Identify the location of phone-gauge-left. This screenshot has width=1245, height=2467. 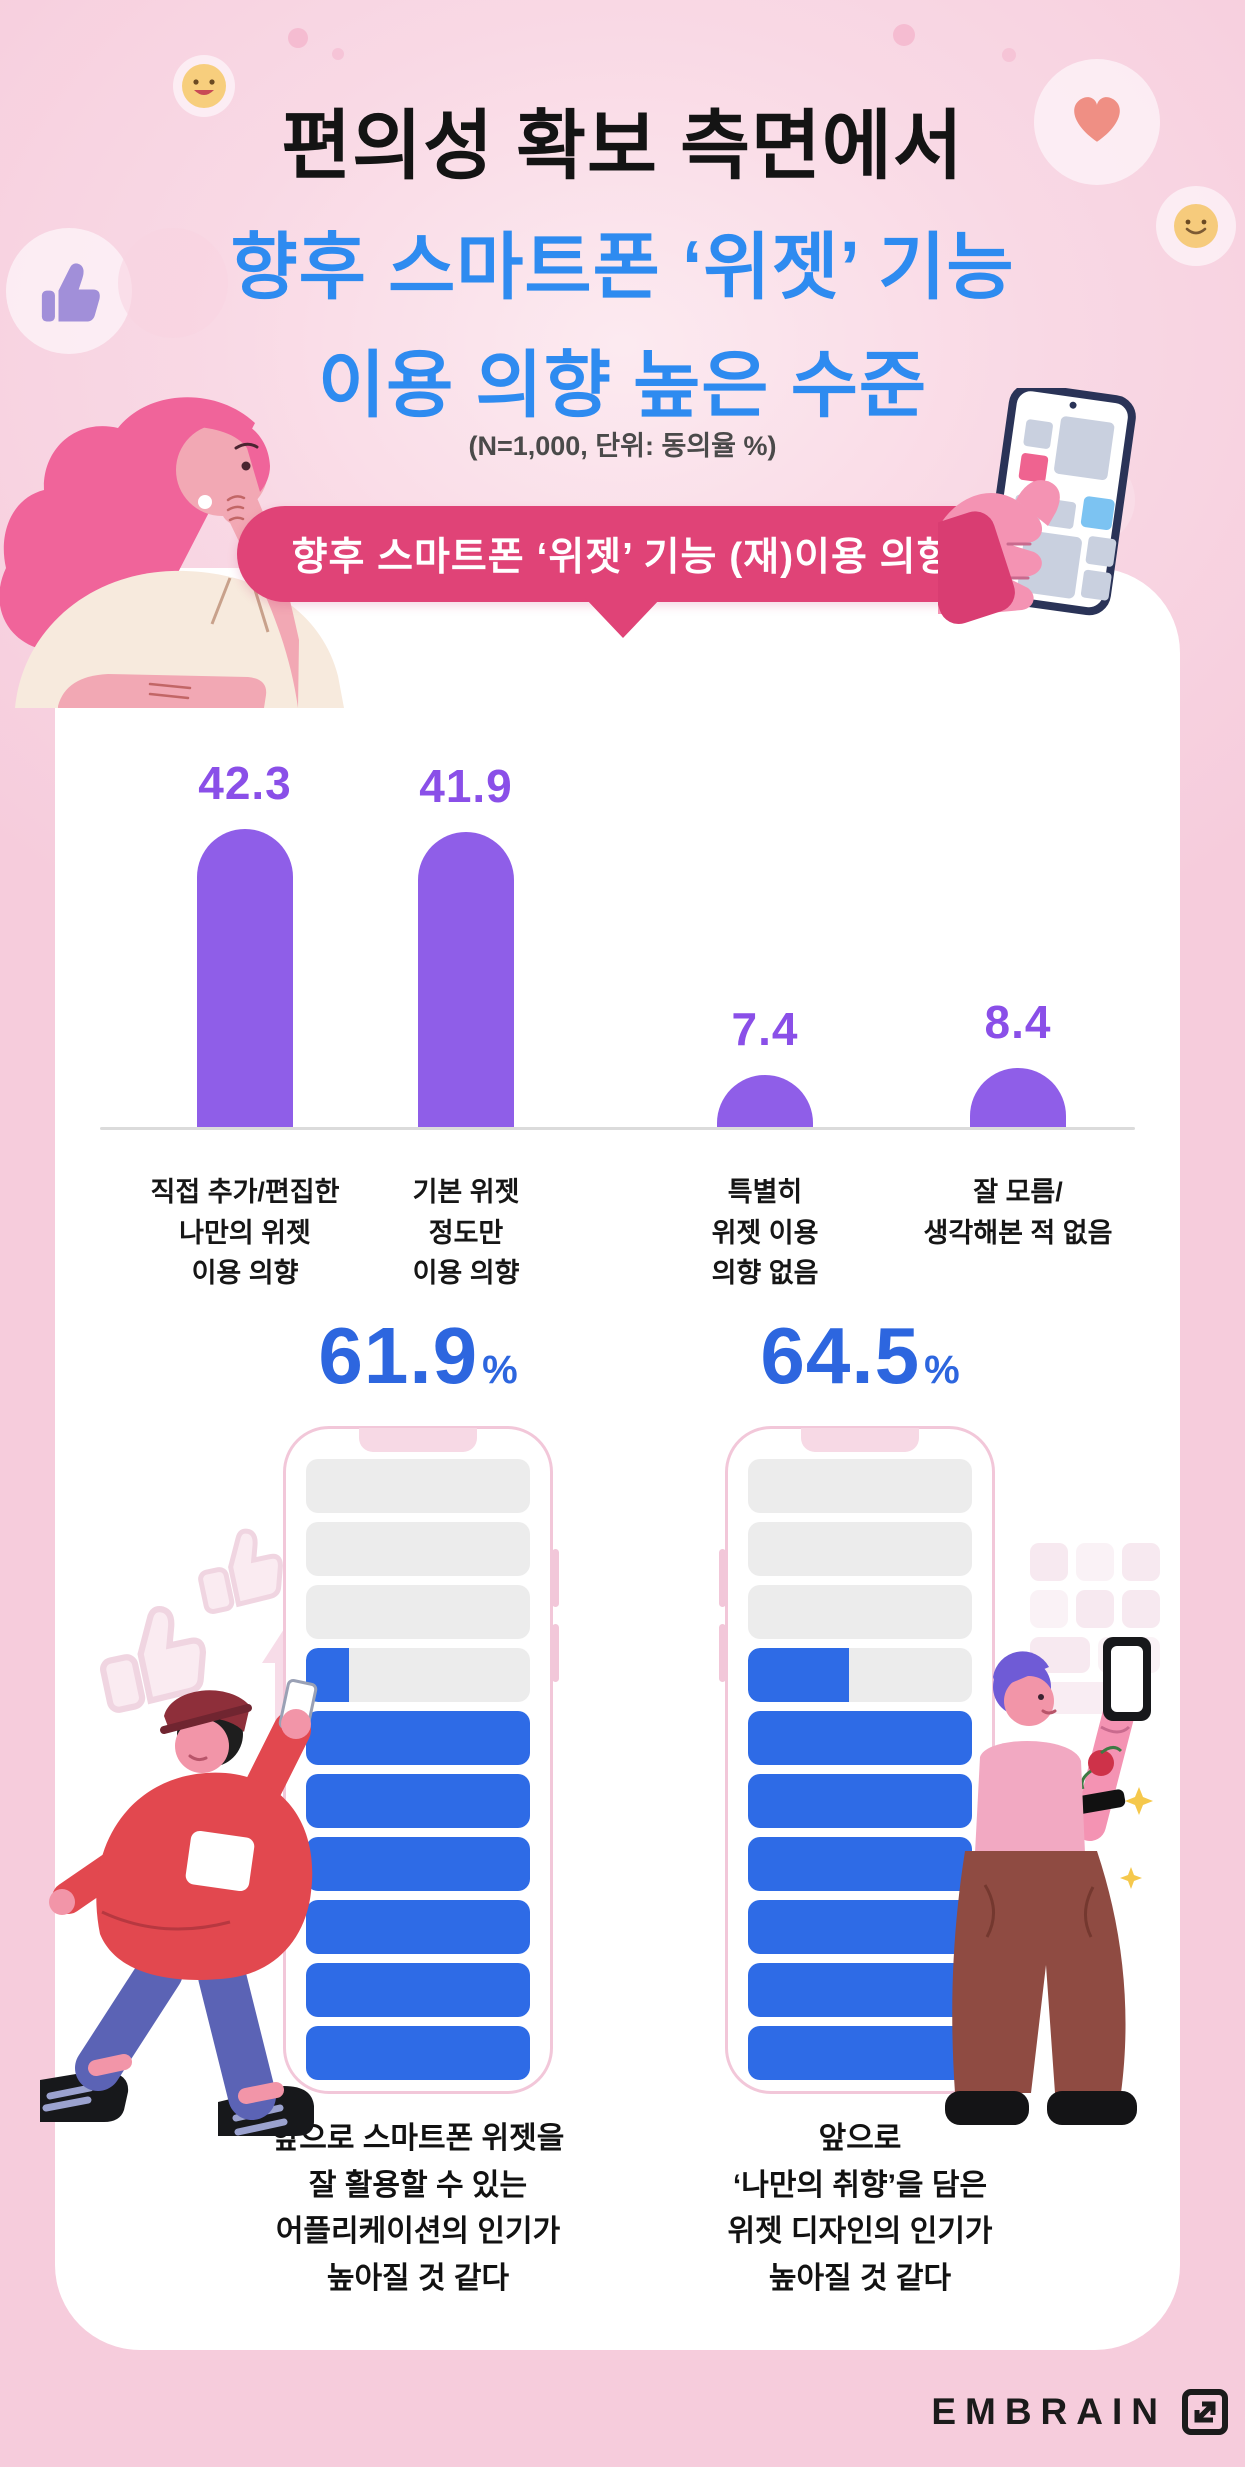
(421, 1760).